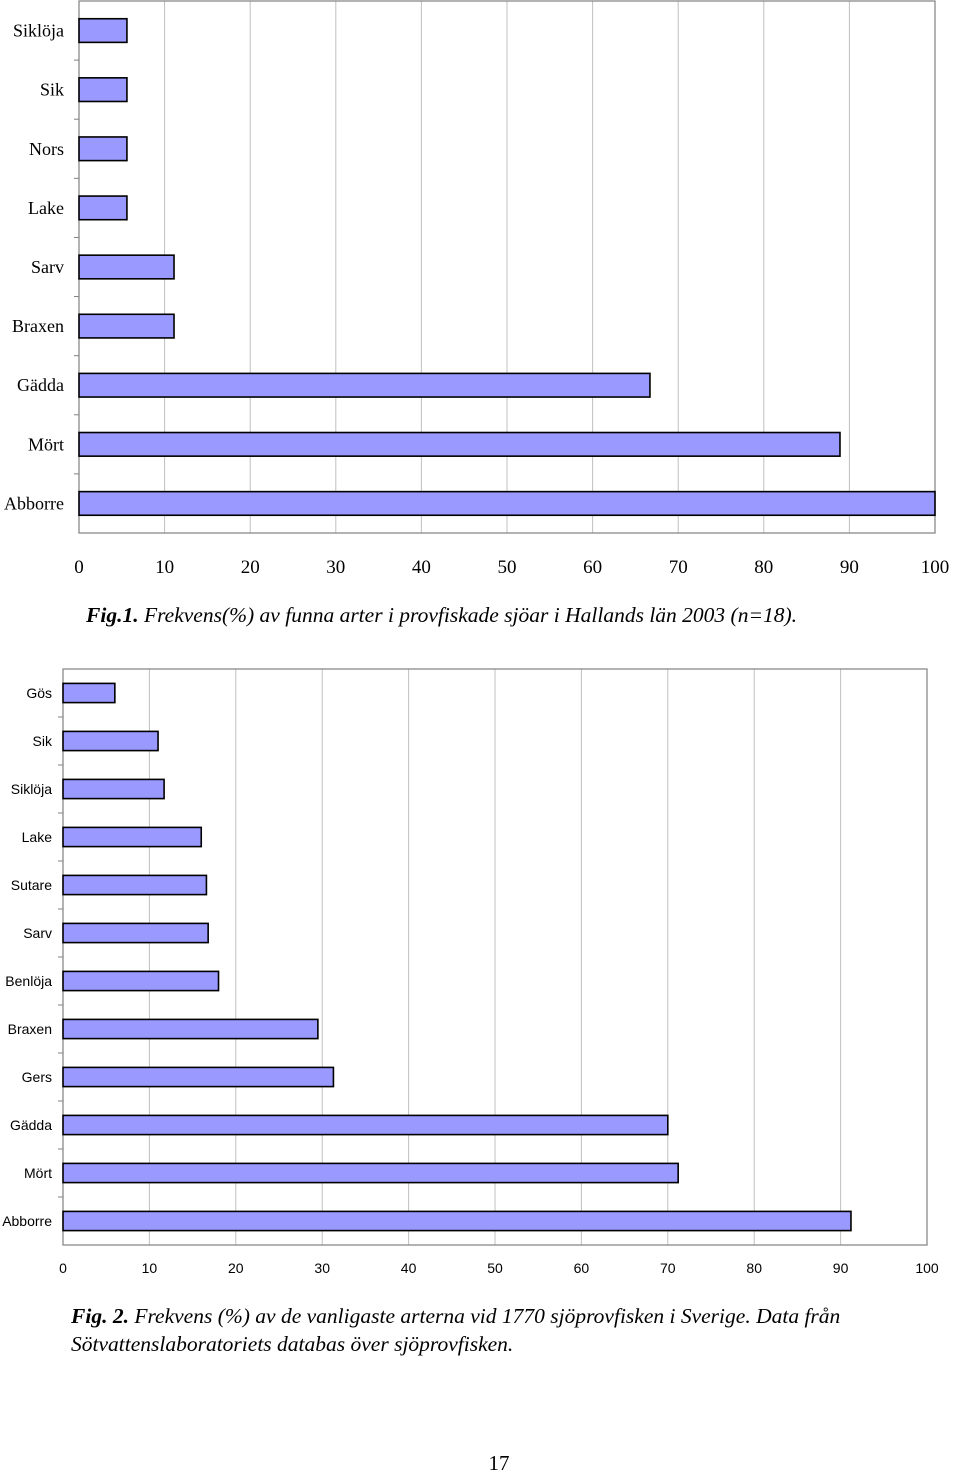 The height and width of the screenshot is (1476, 960). I want to click on chart-2-x-tick-label: 70, so click(668, 1268).